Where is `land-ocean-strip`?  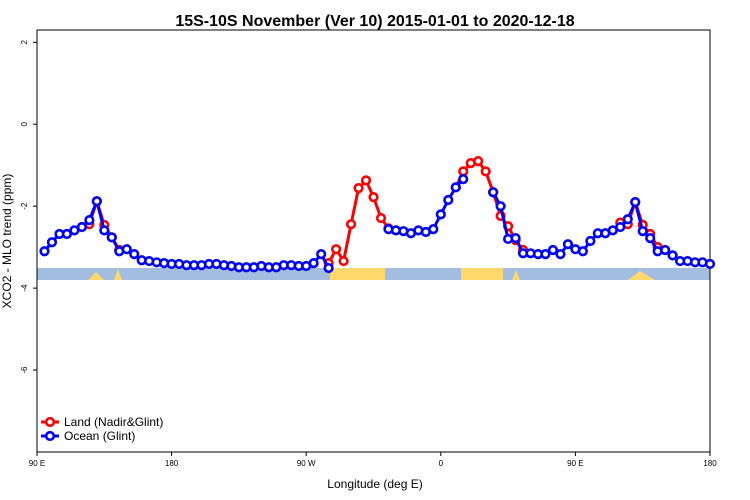 land-ocean-strip is located at coordinates (373, 274).